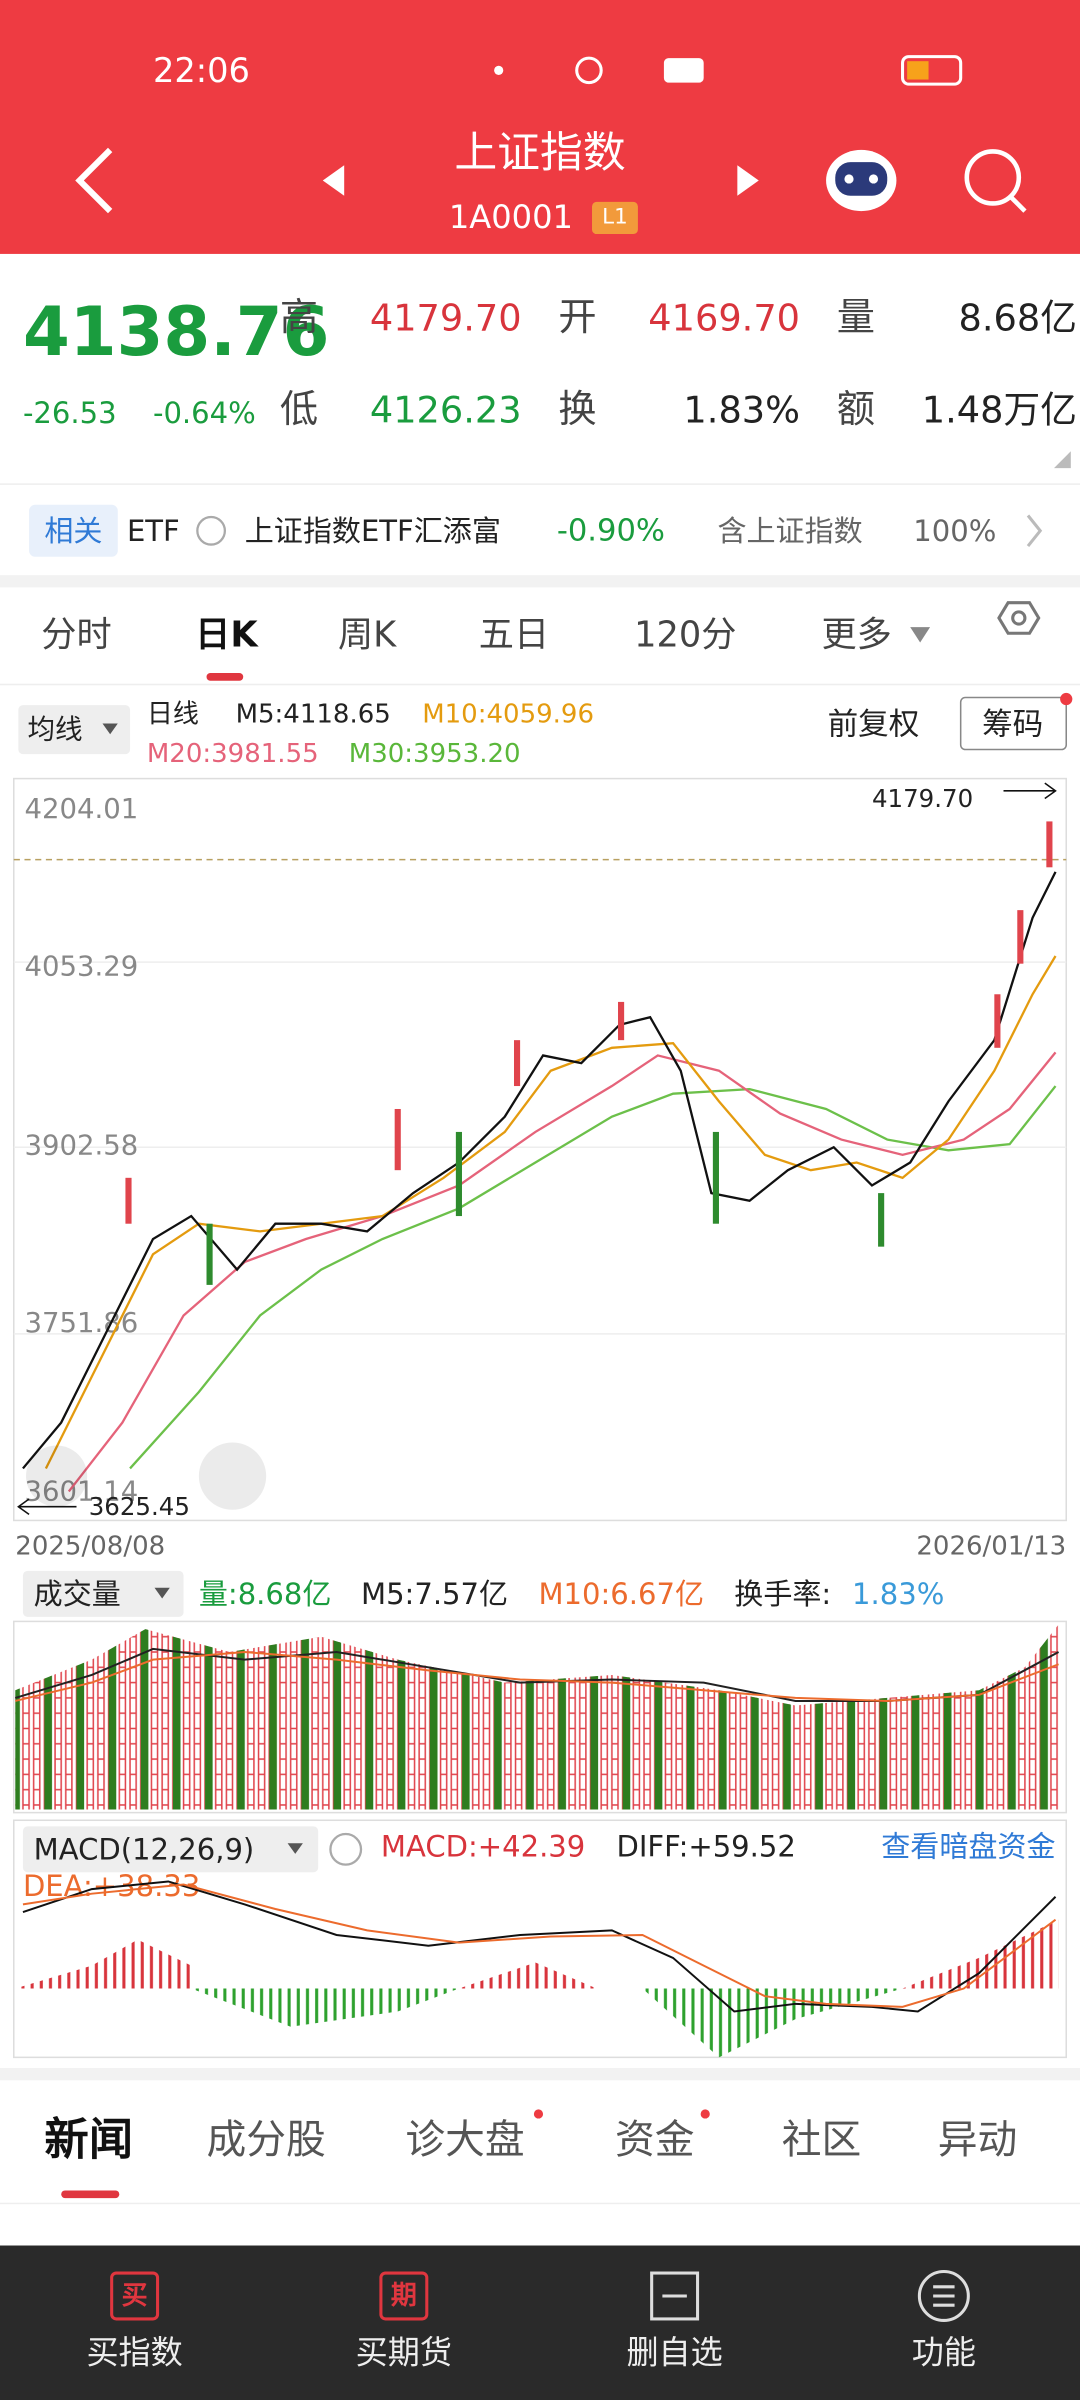 The image size is (1080, 2400). Describe the element at coordinates (81, 1146) in the screenshot. I see `y-label: 3902.58` at that location.